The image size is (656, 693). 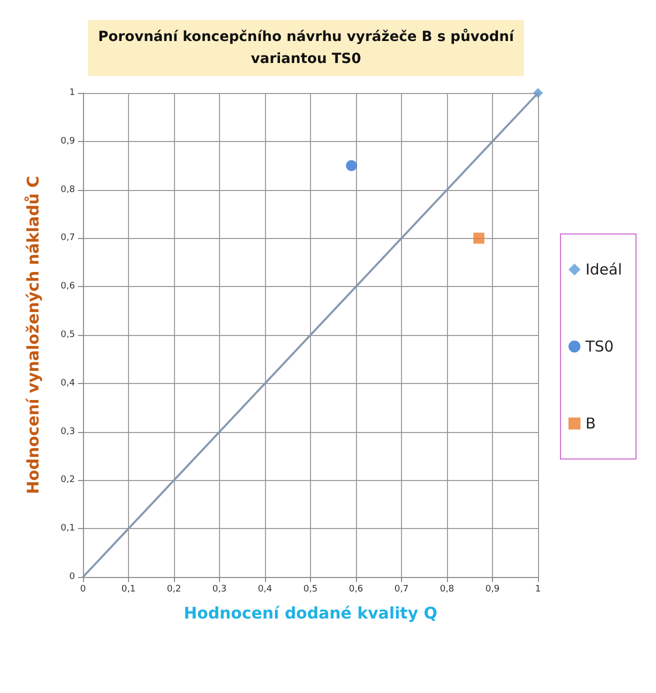 I want to click on x-tick-label: 0,1, so click(x=128, y=589).